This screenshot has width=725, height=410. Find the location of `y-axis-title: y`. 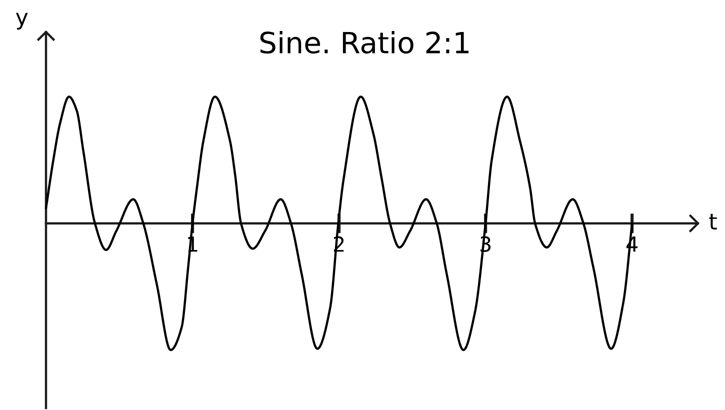

y-axis-title: y is located at coordinates (22, 21).